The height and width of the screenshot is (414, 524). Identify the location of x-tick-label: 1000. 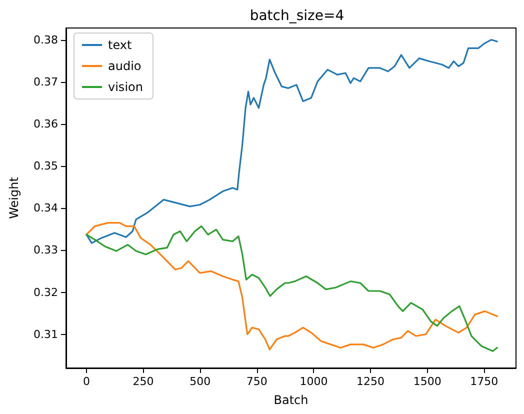
(314, 381).